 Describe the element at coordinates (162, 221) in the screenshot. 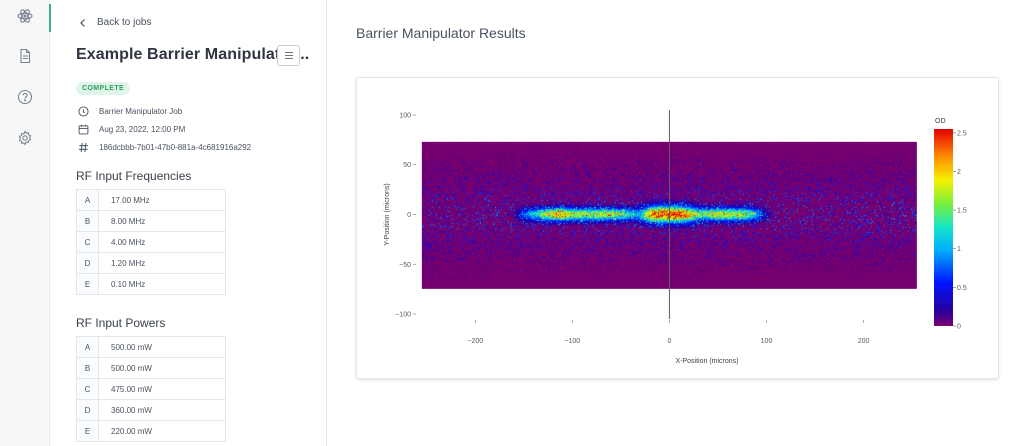

I see `row-value: 8.00 MHz` at that location.